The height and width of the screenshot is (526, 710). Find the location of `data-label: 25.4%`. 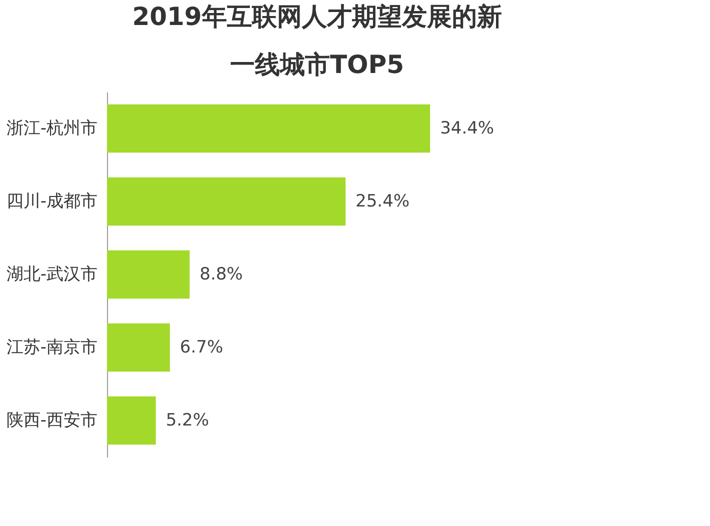

data-label: 25.4% is located at coordinates (383, 202).